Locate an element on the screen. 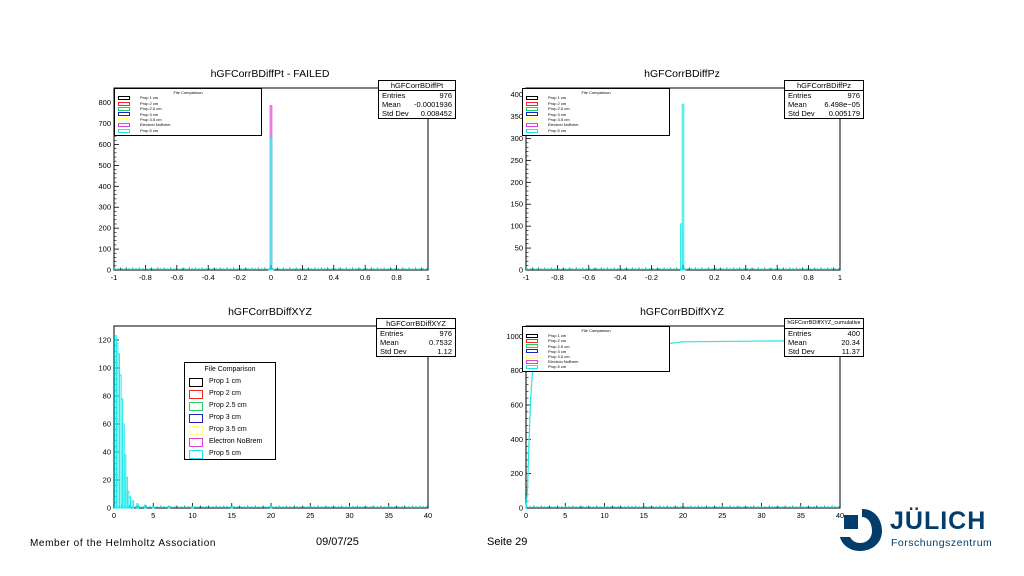  stats-title: hGFCorrBDiffPz is located at coordinates (824, 86).